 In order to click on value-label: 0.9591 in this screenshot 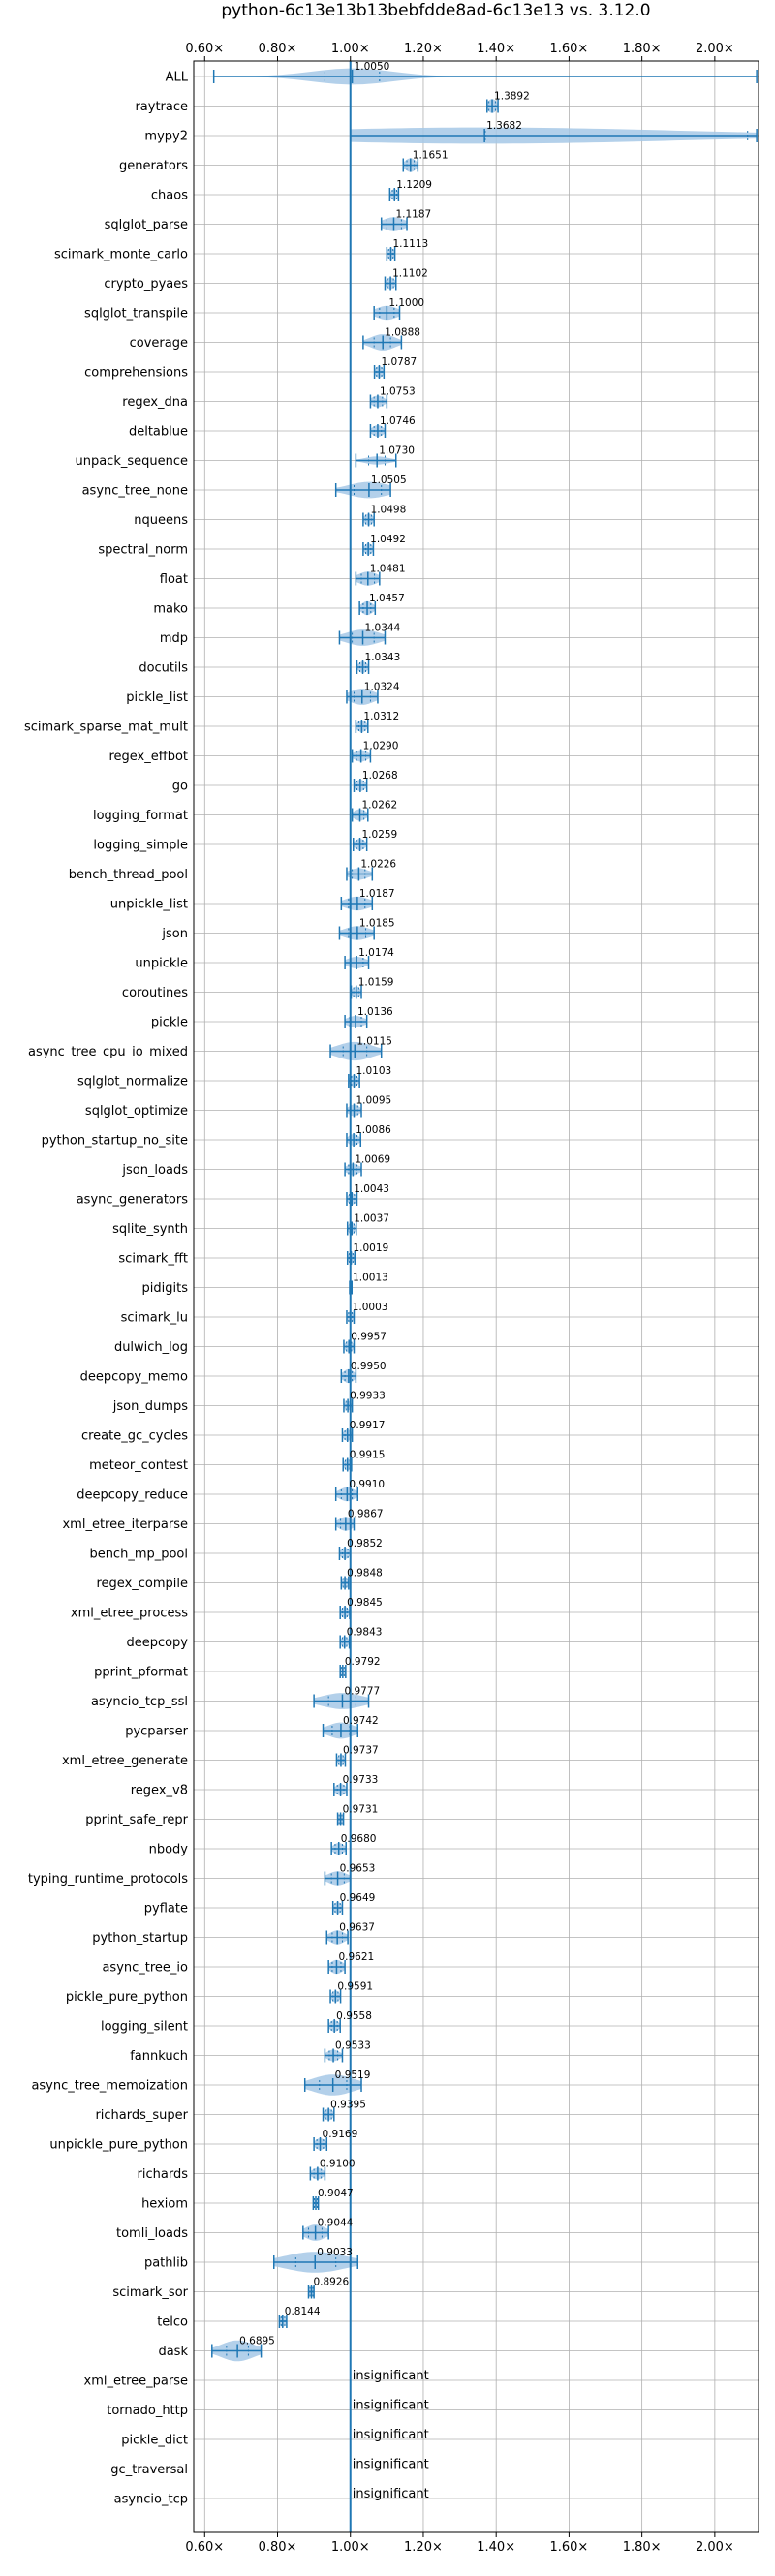, I will do `click(355, 1987)`.